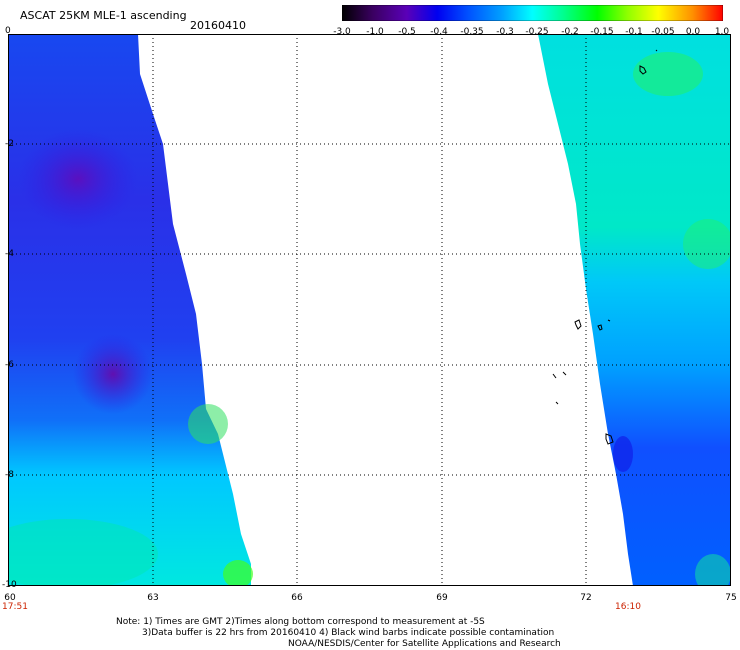 The height and width of the screenshot is (650, 740). What do you see at coordinates (505, 32) in the screenshot?
I see `colorbar-label: -0.3` at bounding box center [505, 32].